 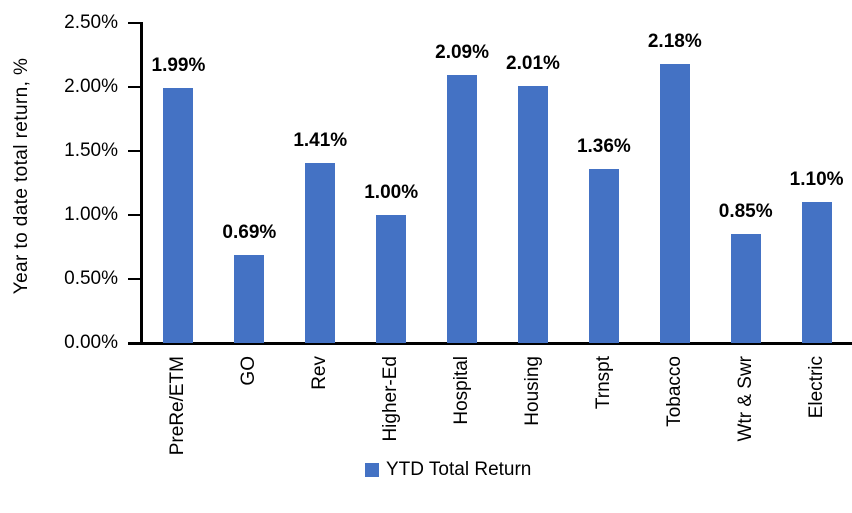 What do you see at coordinates (603, 146) in the screenshot?
I see `bar-value-label: 1.36%` at bounding box center [603, 146].